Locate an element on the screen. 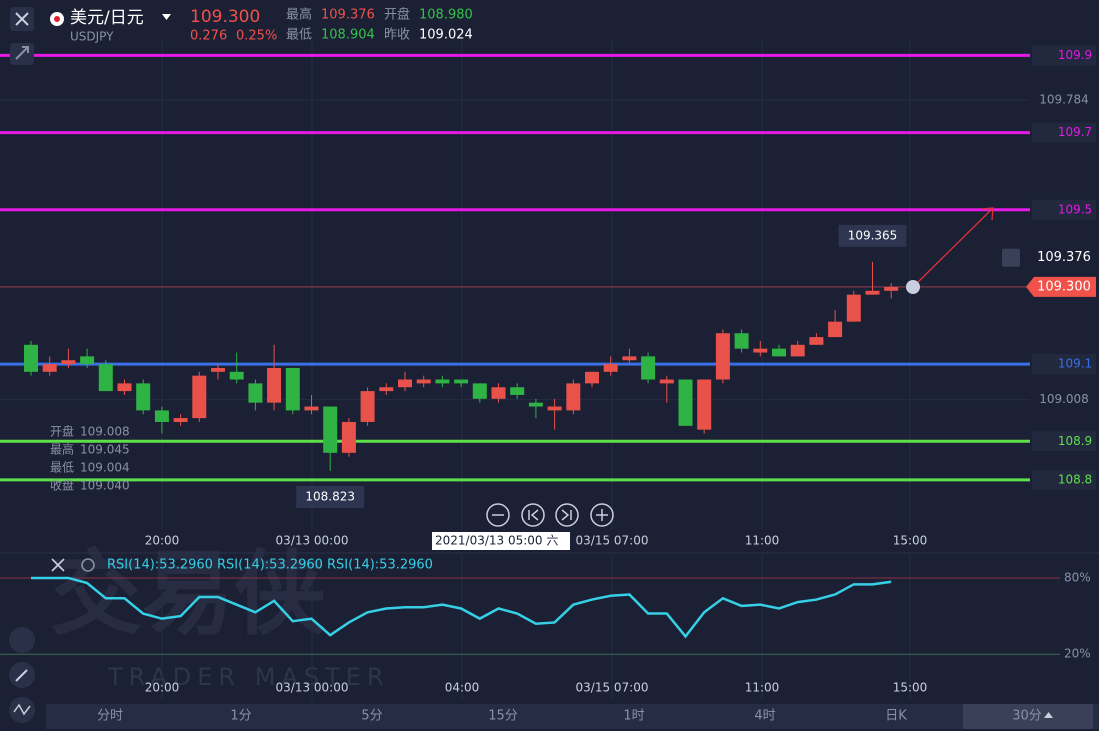  low: 108.904 is located at coordinates (348, 35).